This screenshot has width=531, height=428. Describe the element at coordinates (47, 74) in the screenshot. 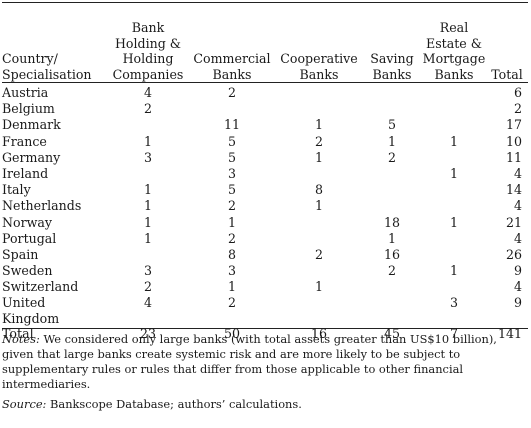

I see `header-country-line-2: Specialisation` at that location.